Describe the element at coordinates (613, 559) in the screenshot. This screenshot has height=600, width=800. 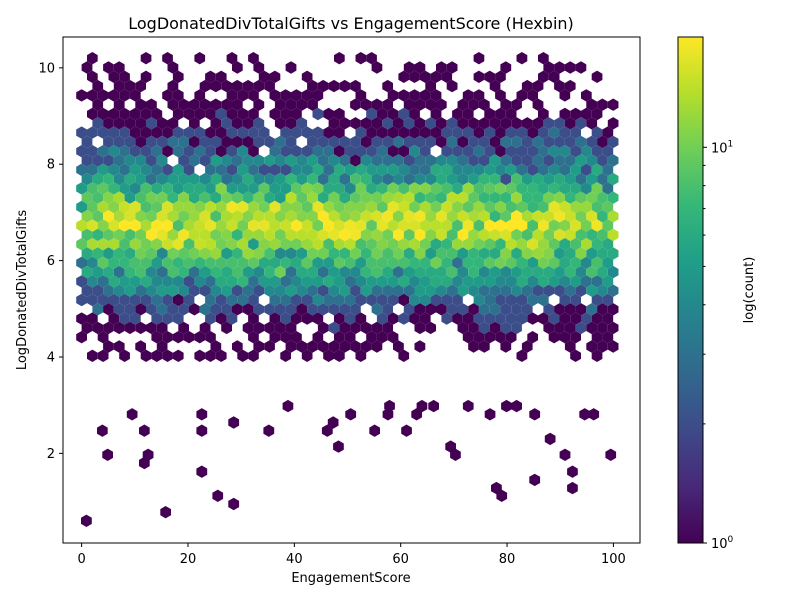
I see `x-tick-label: 100` at that location.